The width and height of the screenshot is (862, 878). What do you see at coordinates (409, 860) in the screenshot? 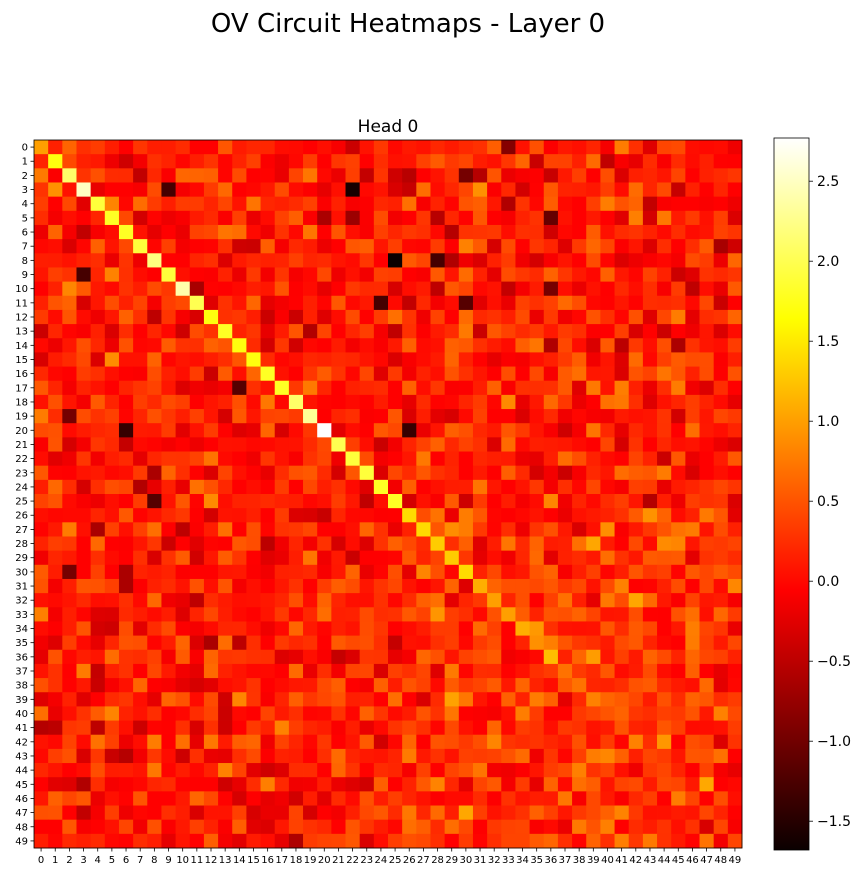
I see `x-tick-label: 26` at bounding box center [409, 860].